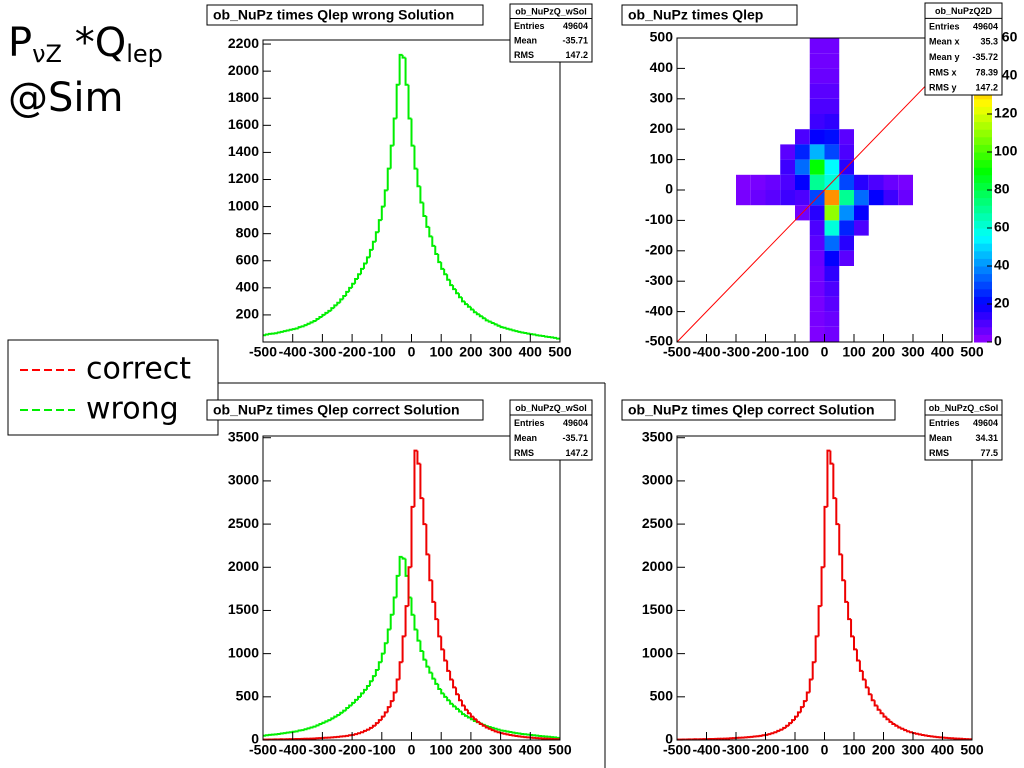 This screenshot has height=768, width=1024. Describe the element at coordinates (248, 259) in the screenshot. I see `y-tick-label: 600` at that location.